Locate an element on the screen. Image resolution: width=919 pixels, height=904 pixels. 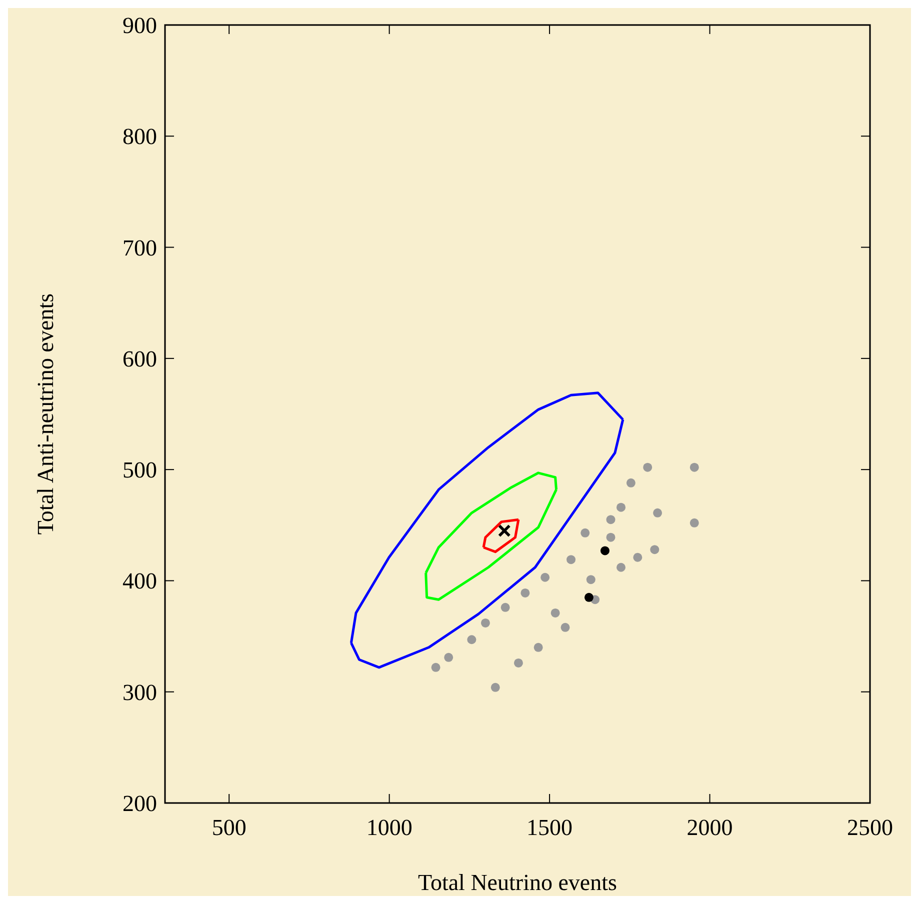
y-tick-label: 700 is located at coordinates (139, 247).